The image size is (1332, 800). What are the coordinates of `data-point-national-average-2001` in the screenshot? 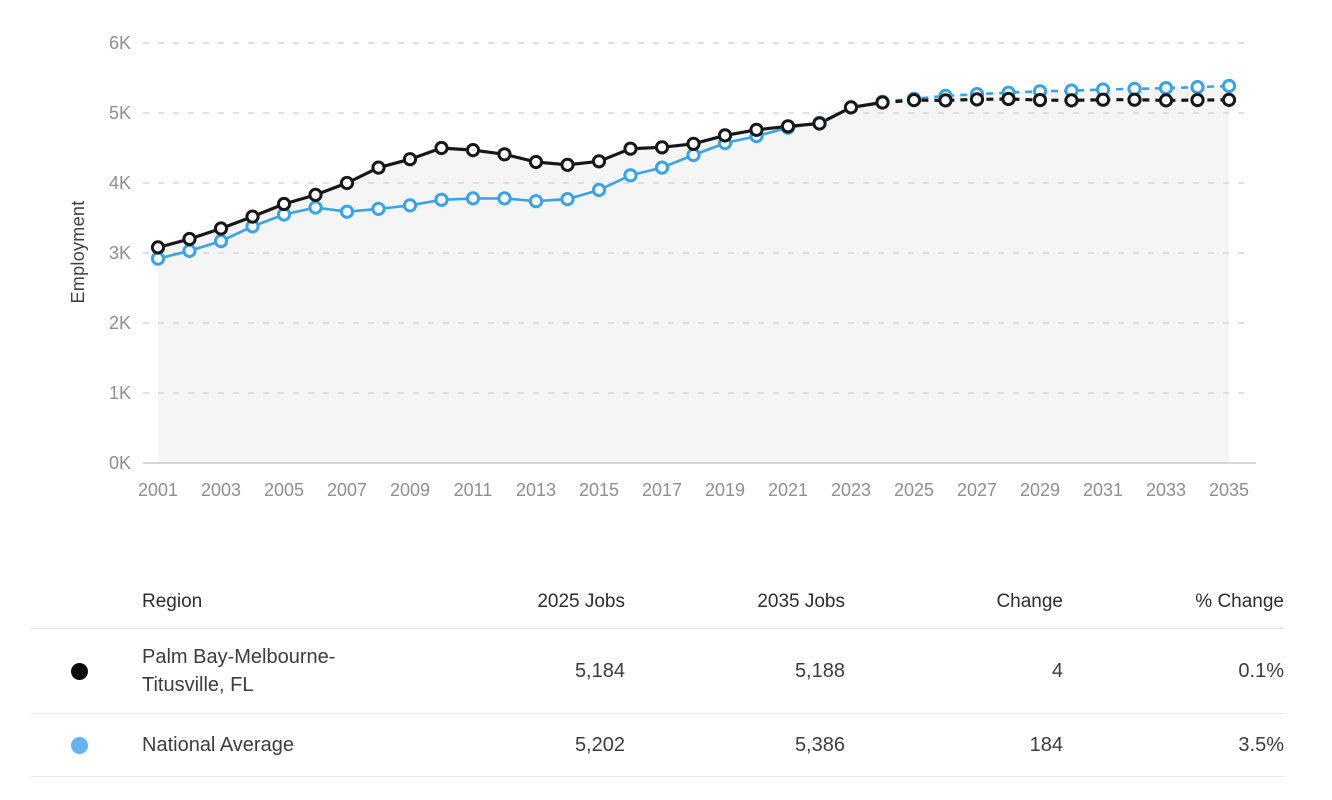 It's located at (158, 258).